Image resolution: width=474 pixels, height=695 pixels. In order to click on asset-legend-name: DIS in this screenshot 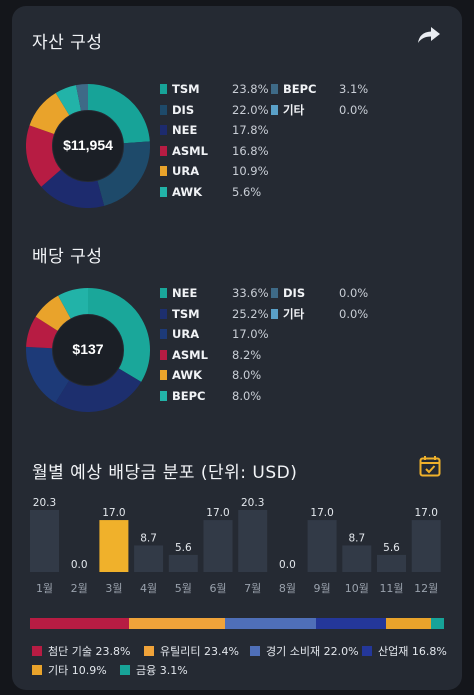, I will do `click(183, 109)`.